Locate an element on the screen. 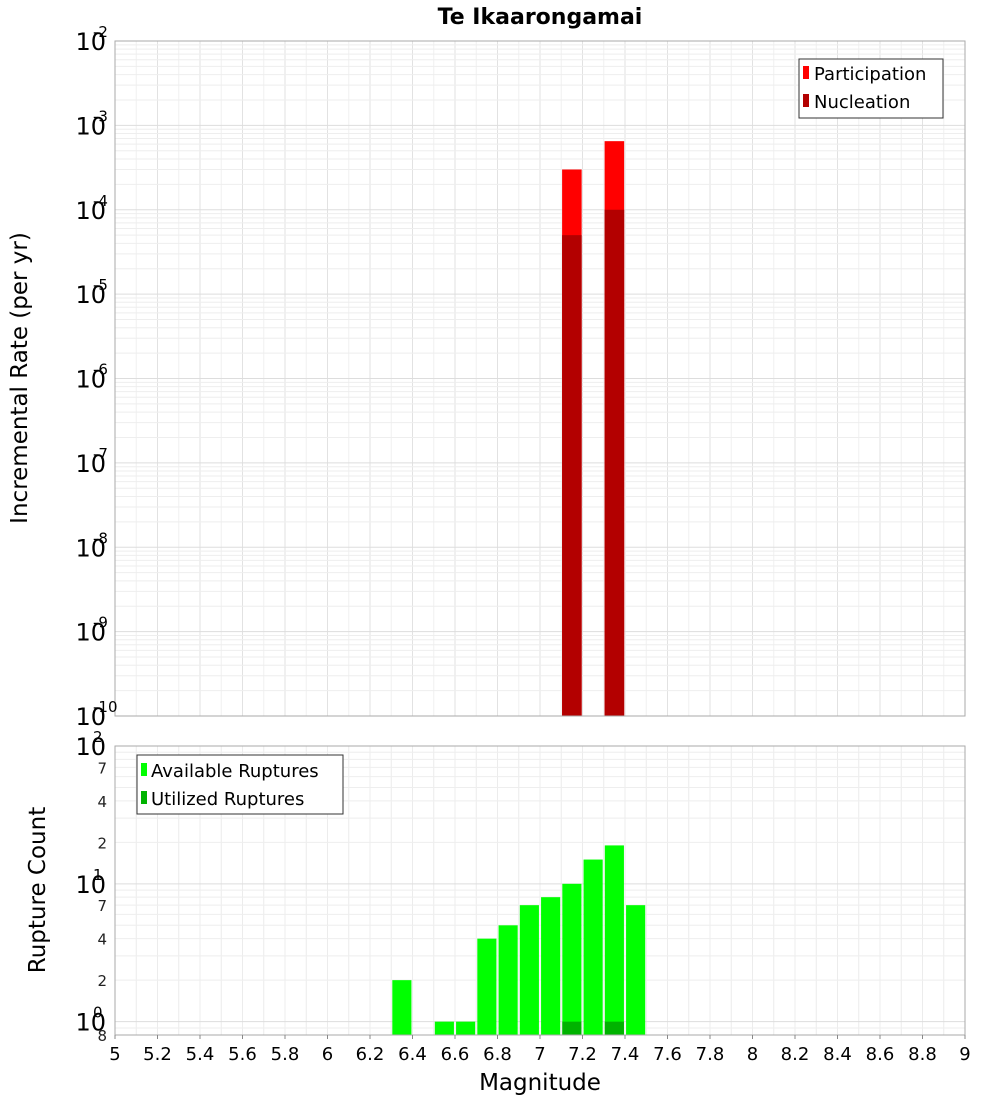  top-y-axis-label: Incremental Rate (per yr) is located at coordinates (20, 378).